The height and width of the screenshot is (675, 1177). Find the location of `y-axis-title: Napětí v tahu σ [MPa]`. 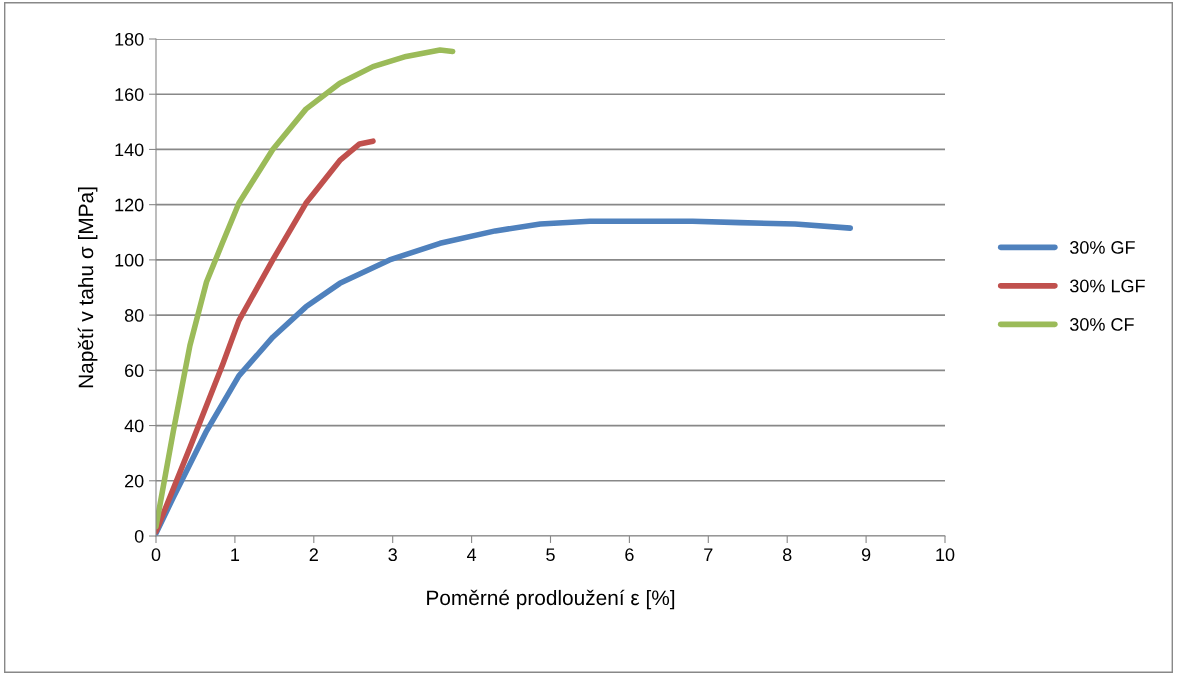

y-axis-title: Napětí v tahu σ [MPa] is located at coordinates (87, 287).